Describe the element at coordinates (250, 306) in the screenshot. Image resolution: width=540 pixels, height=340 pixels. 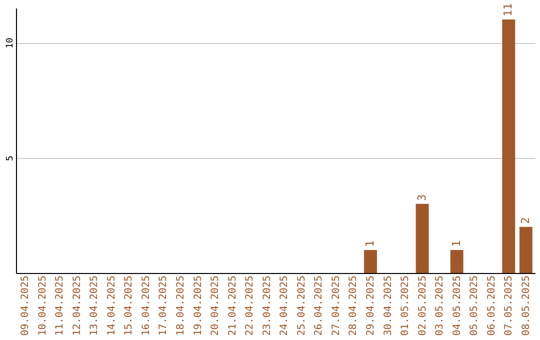
I see `x-tick-label: 22.04.2025` at that location.